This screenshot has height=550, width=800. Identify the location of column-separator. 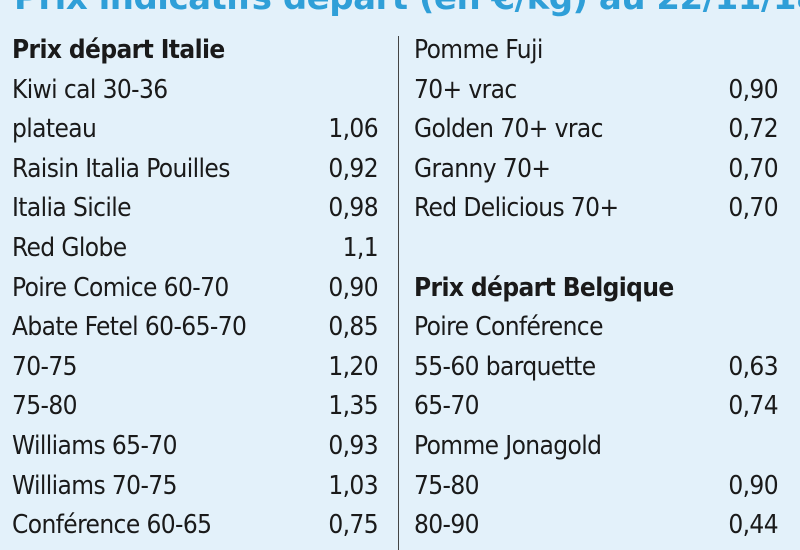
(398, 293).